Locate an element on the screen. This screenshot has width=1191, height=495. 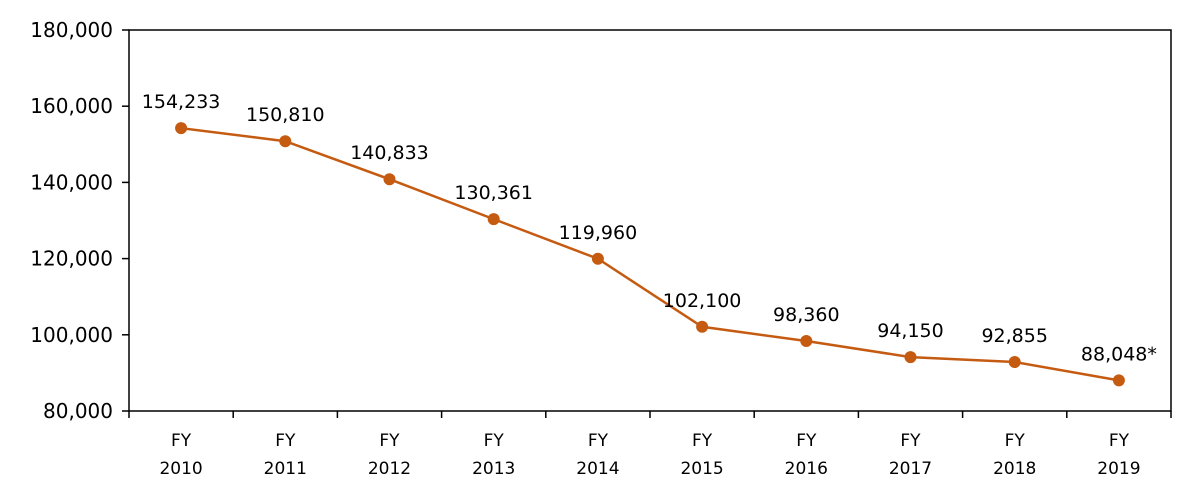
data-label: 150,810 is located at coordinates (285, 115).